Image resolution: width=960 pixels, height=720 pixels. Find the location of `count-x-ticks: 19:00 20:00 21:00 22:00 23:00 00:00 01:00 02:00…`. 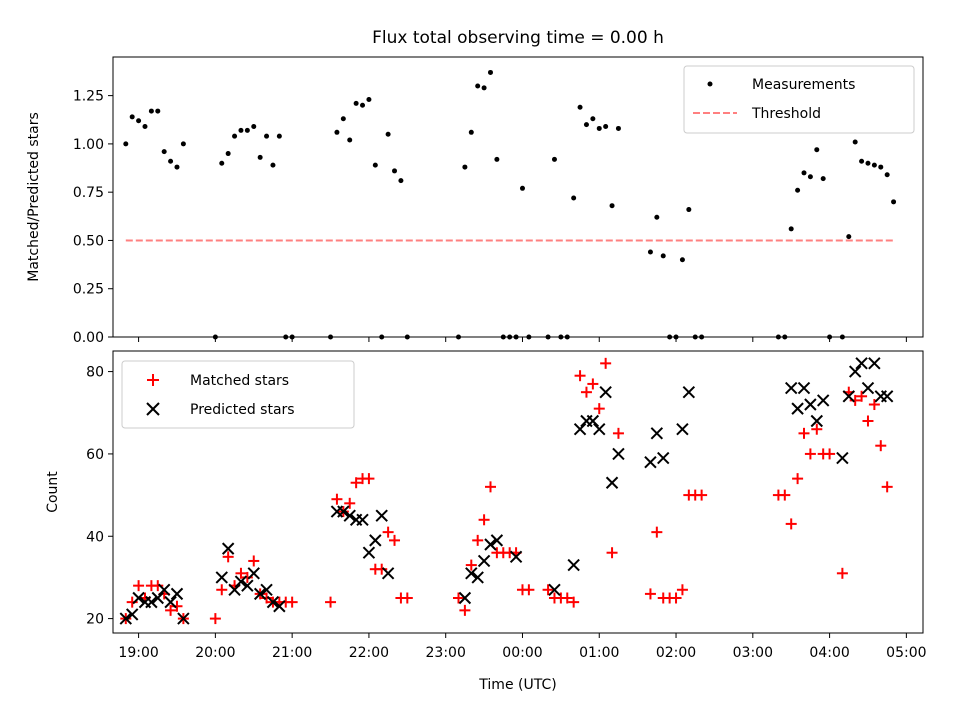

count-x-ticks: 19:00 20:00 21:00 22:00 23:00 00:00 01:00 02:00… is located at coordinates (522, 647).